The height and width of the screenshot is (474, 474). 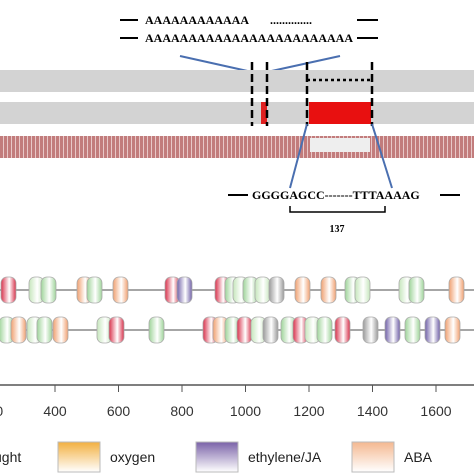 I want to click on tick-label: 400, so click(x=55, y=411).